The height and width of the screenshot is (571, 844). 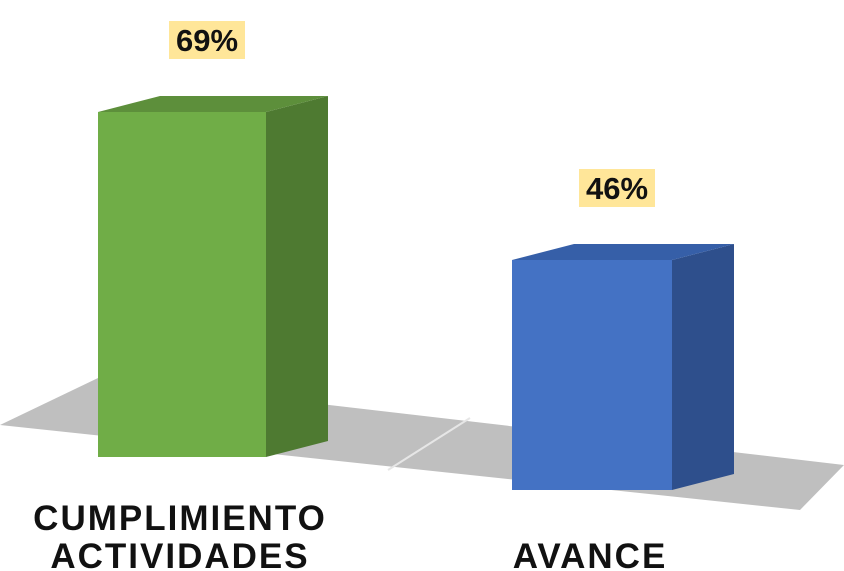 I want to click on data-label-text: 46%, so click(x=617, y=188).